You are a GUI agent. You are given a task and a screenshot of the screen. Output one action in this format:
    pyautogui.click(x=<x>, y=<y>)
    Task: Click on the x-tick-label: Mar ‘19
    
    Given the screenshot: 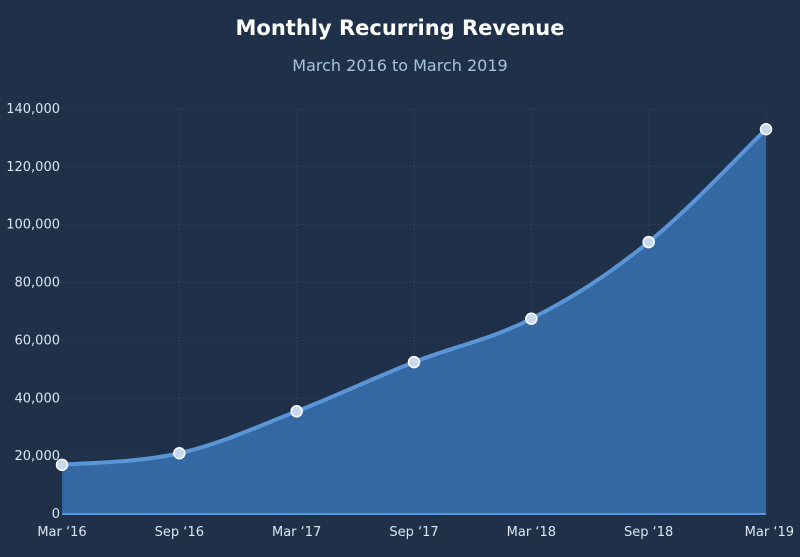 What is the action you would take?
    pyautogui.click(x=769, y=532)
    